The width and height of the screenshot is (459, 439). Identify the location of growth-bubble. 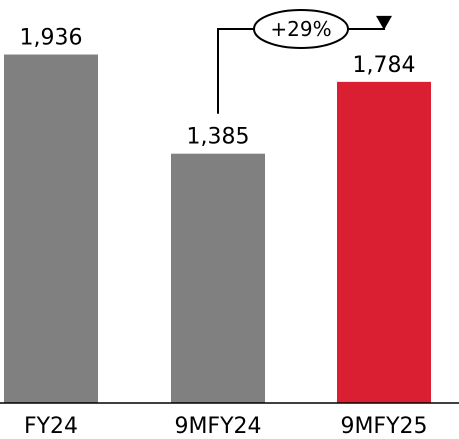
(301, 29).